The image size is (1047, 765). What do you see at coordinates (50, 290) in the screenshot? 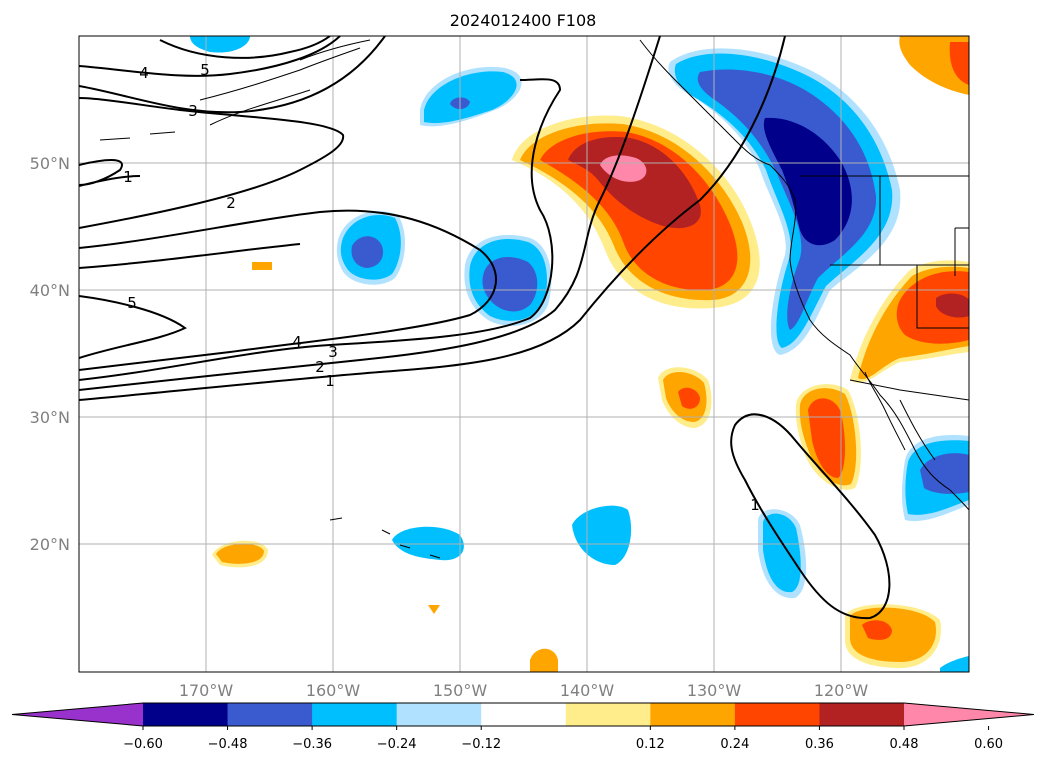
I see `lat-label: 40°N` at bounding box center [50, 290].